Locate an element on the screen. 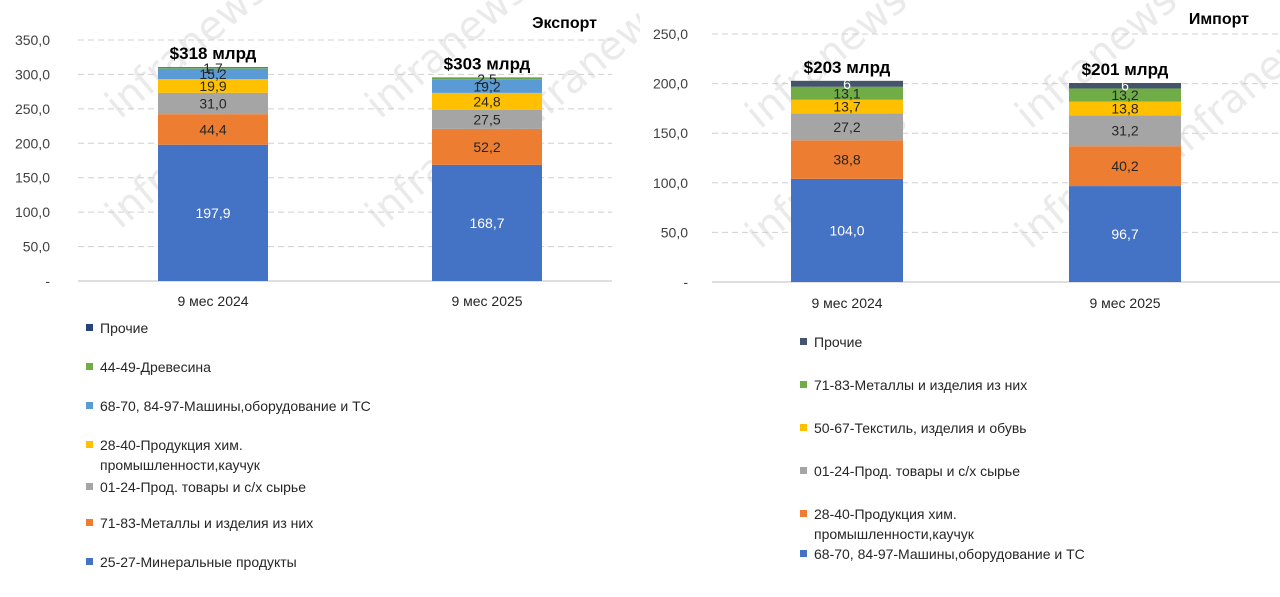 The height and width of the screenshot is (597, 1280). data-label: 27,2 is located at coordinates (846, 127).